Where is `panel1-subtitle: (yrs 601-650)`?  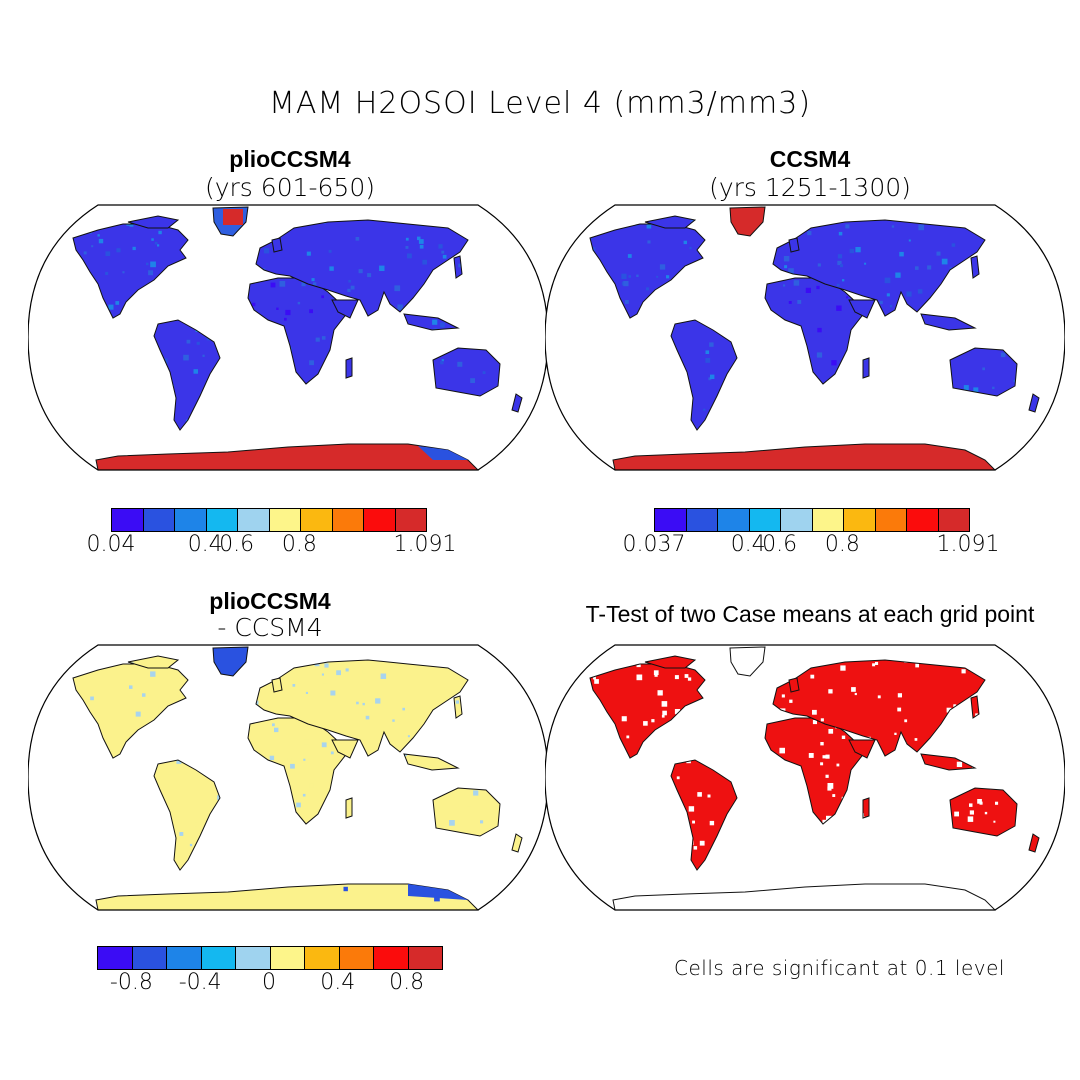
panel1-subtitle: (yrs 601-650) is located at coordinates (289, 187).